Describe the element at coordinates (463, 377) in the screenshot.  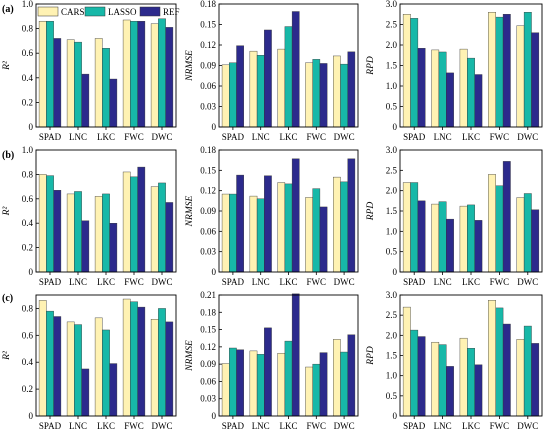
I see `bar-cars-lkc` at that location.